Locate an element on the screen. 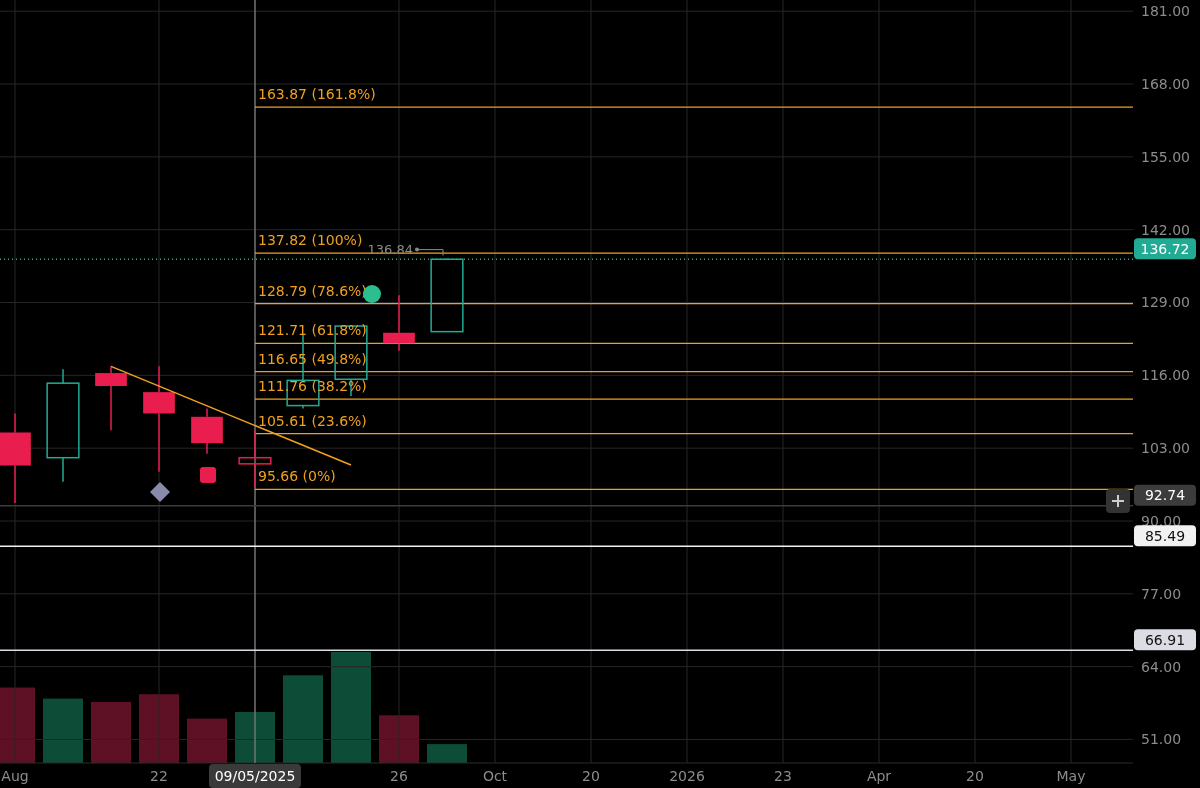 Image resolution: width=1200 pixels, height=788 pixels. x-tick-label: Aug is located at coordinates (15, 775).